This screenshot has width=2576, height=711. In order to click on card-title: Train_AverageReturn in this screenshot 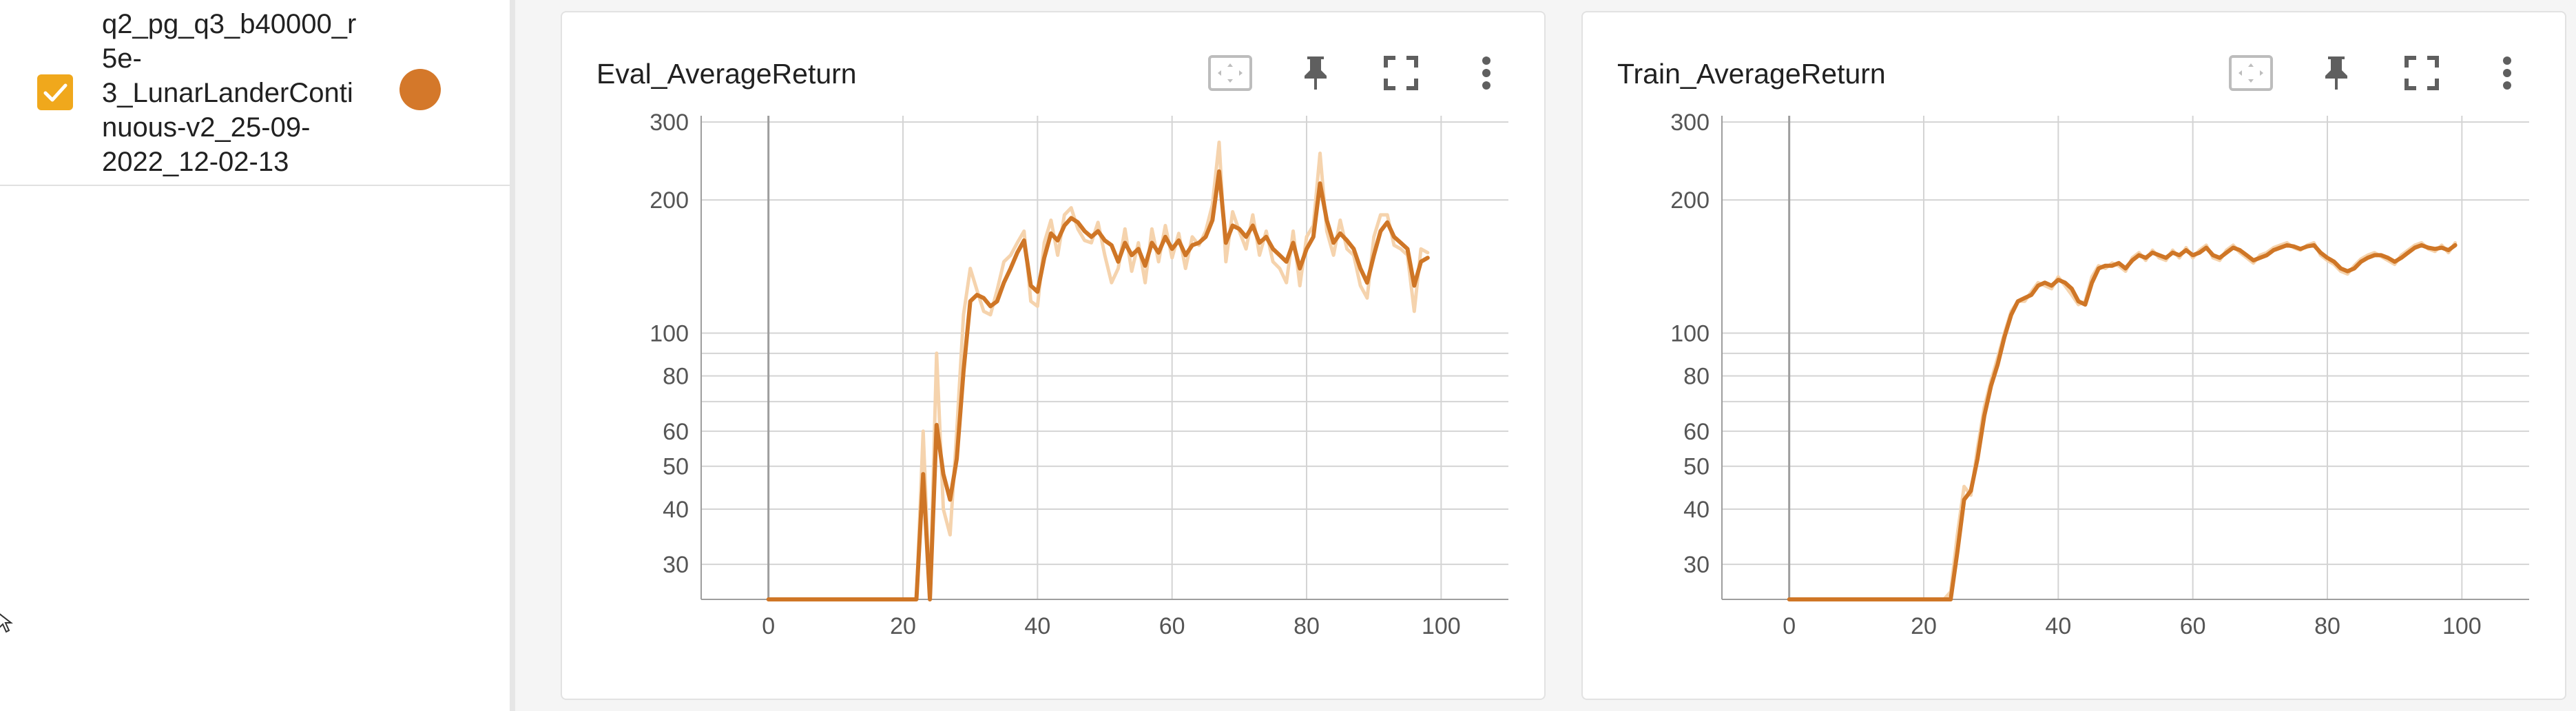, I will do `click(1751, 74)`.